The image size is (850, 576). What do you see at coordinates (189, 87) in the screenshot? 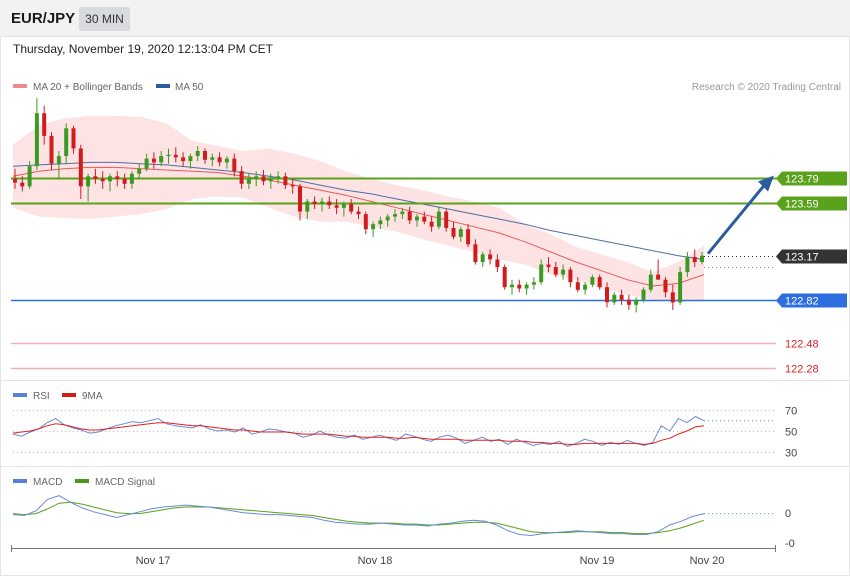
I see `ma50-legend-label: MA 50` at bounding box center [189, 87].